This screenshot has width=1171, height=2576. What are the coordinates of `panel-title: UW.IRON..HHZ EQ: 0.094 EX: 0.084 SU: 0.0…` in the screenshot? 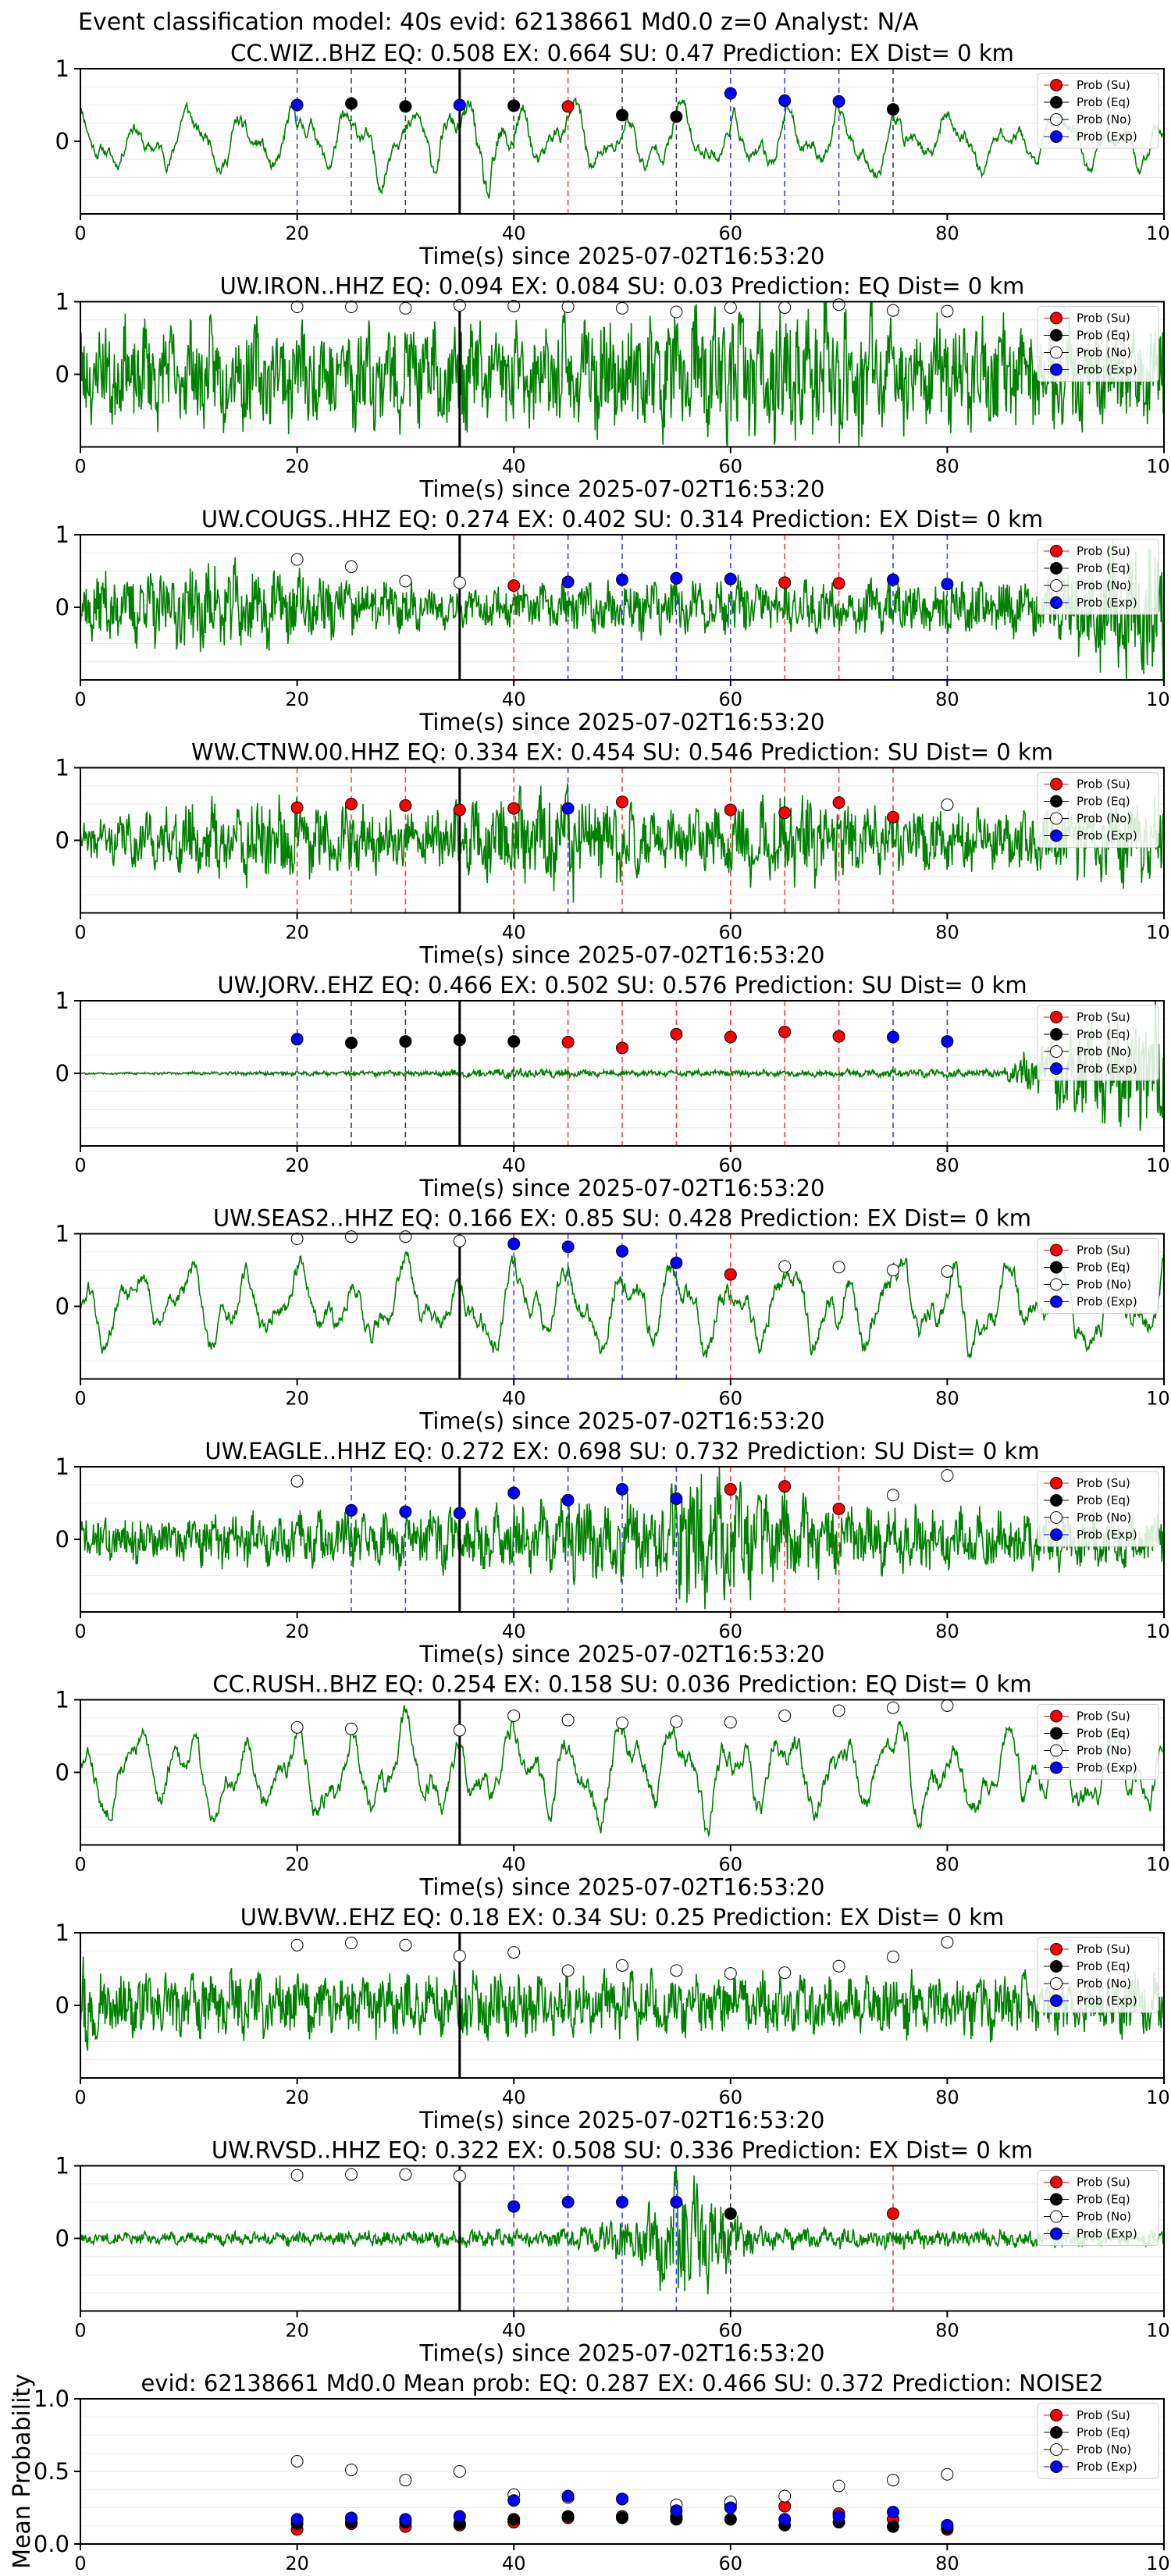 It's located at (622, 286).